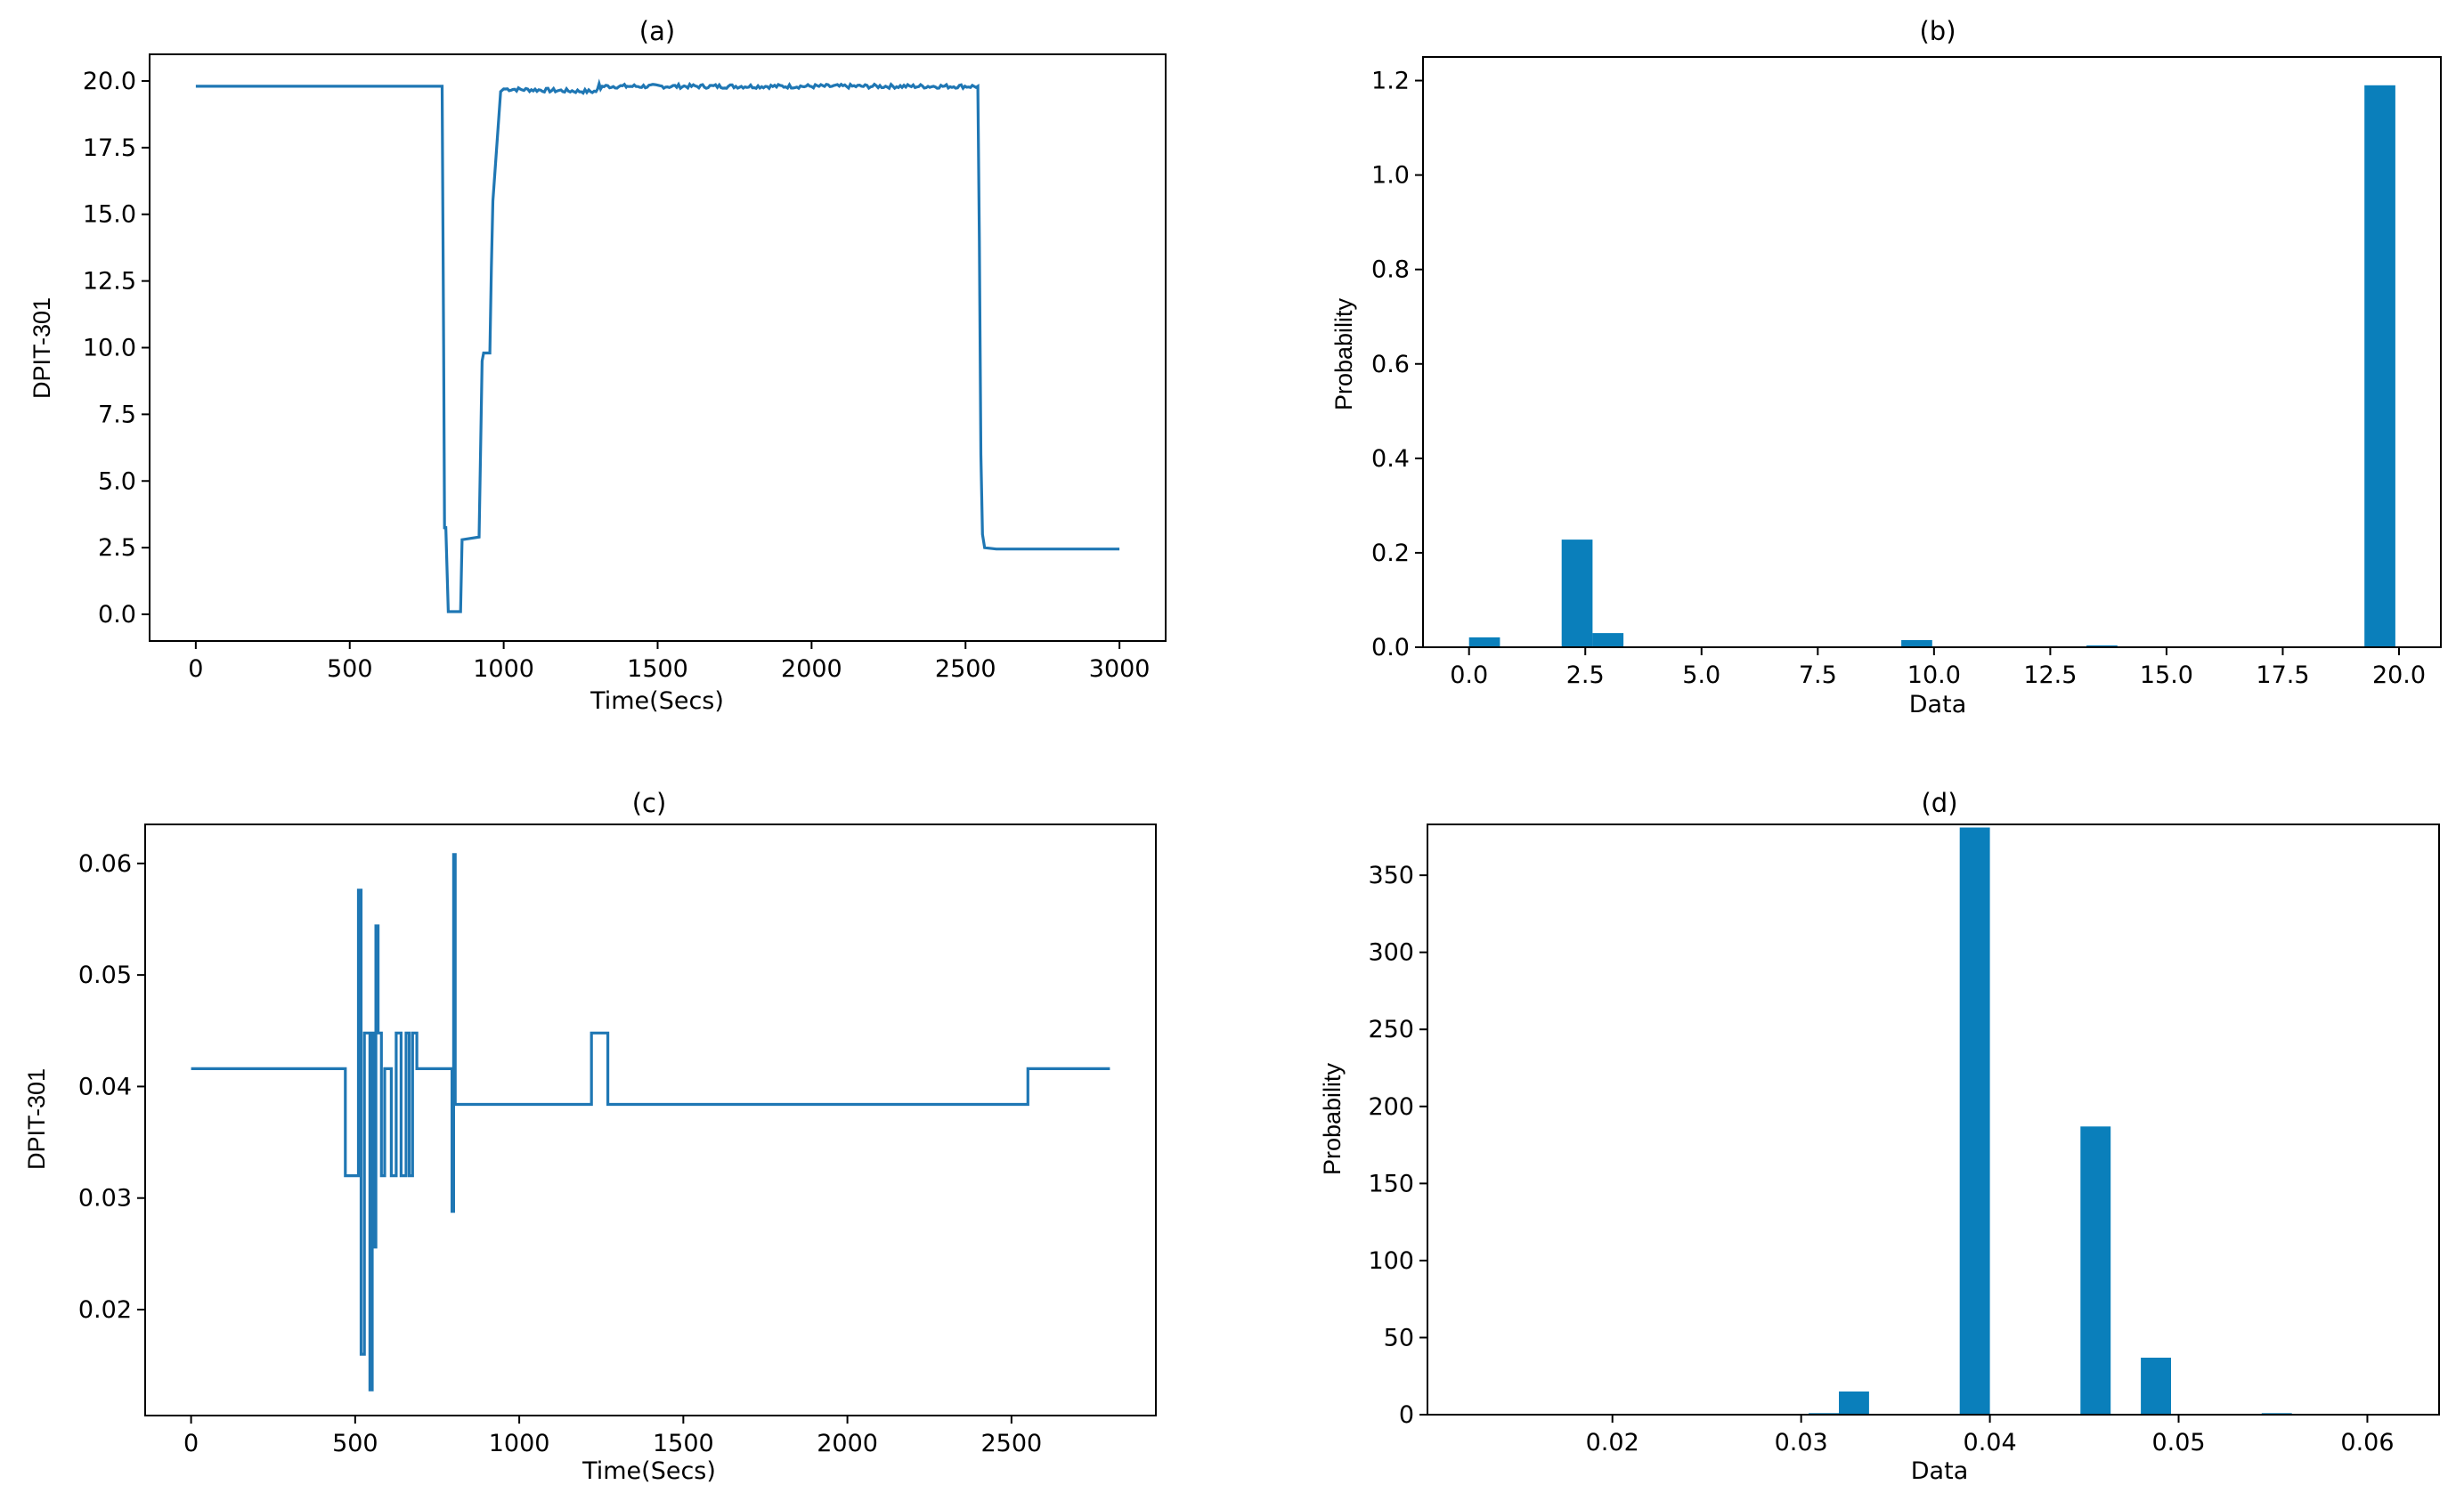  What do you see at coordinates (503, 669) in the screenshot?
I see `panel-a-x-tick-label: 1000` at bounding box center [503, 669].